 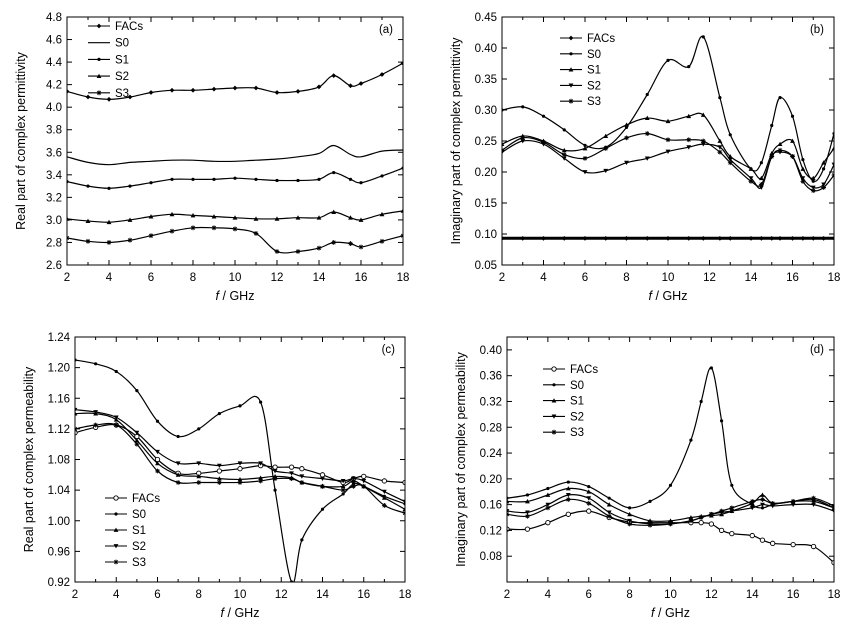 What do you see at coordinates (491, 531) in the screenshot?
I see `y-tick-label: 0.12` at bounding box center [491, 531].